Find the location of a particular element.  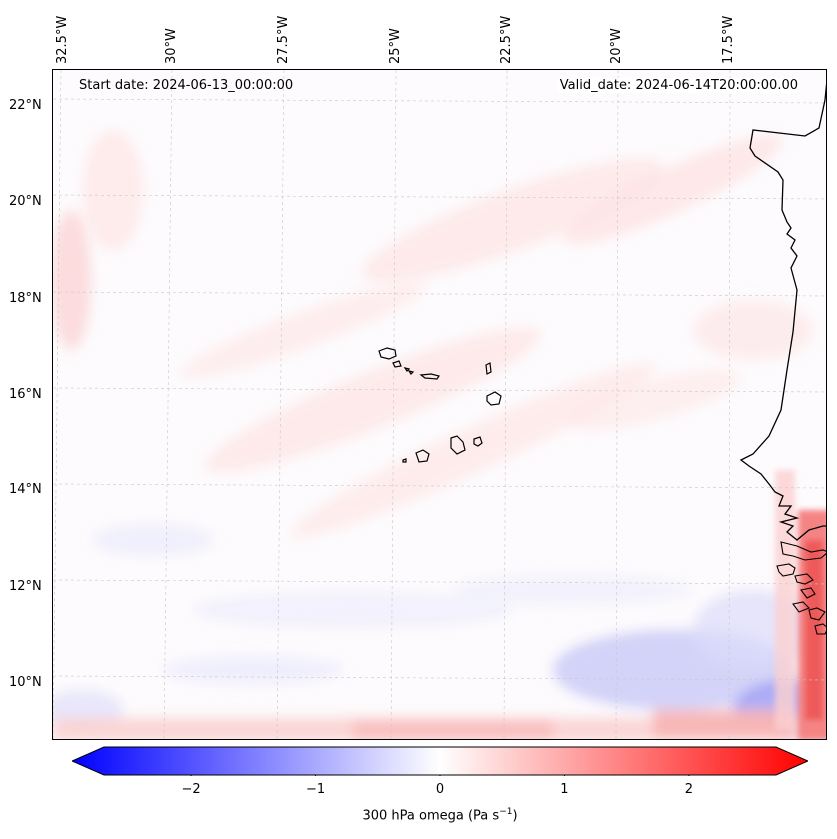

lat-label: 14°N is located at coordinates (25, 489).